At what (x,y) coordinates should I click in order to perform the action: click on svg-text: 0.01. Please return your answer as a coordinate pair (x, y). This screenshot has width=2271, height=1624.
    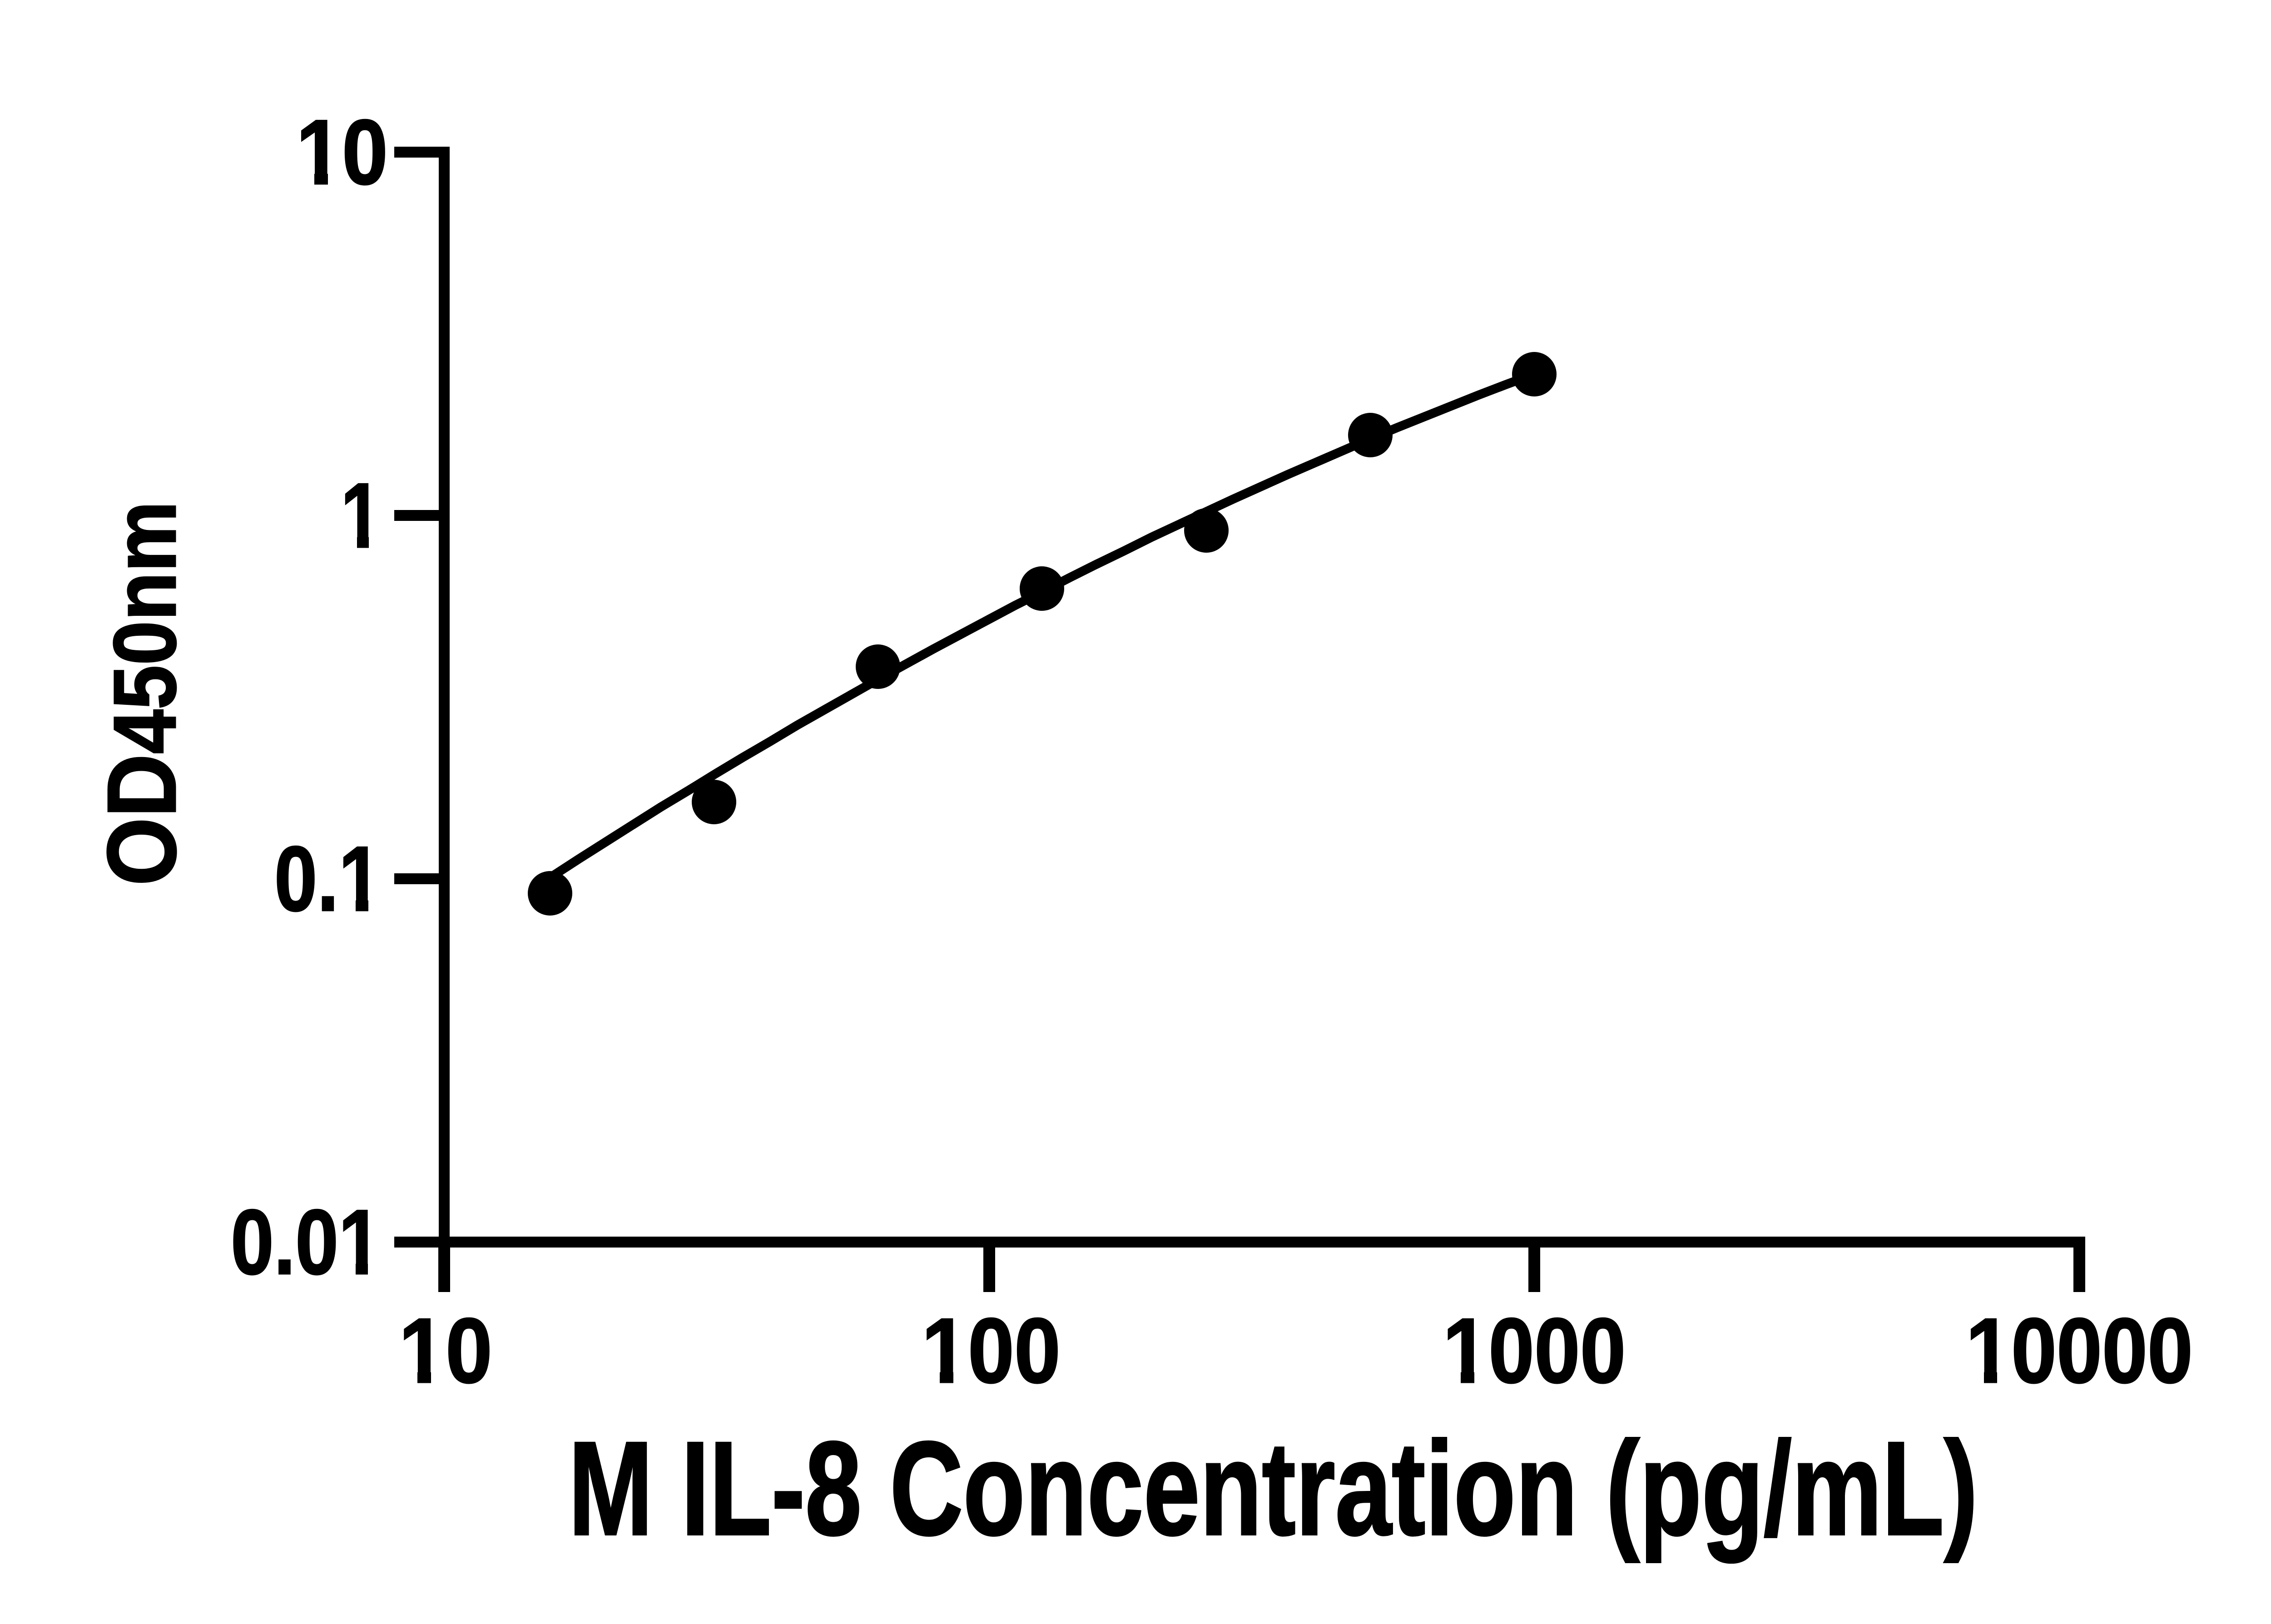
    Looking at the image, I should click on (306, 1242).